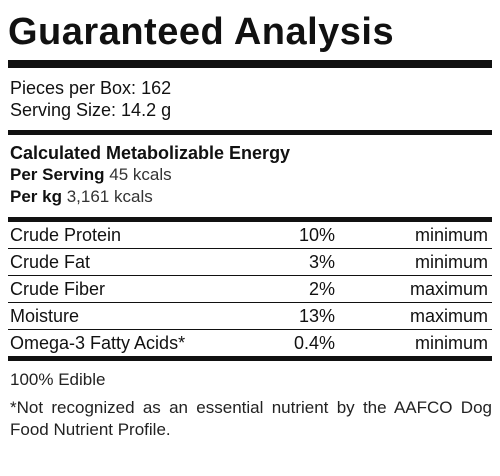 The width and height of the screenshot is (500, 476). What do you see at coordinates (98, 342) in the screenshot?
I see `nutrient-name: Omega-3 Fatty Acids*` at bounding box center [98, 342].